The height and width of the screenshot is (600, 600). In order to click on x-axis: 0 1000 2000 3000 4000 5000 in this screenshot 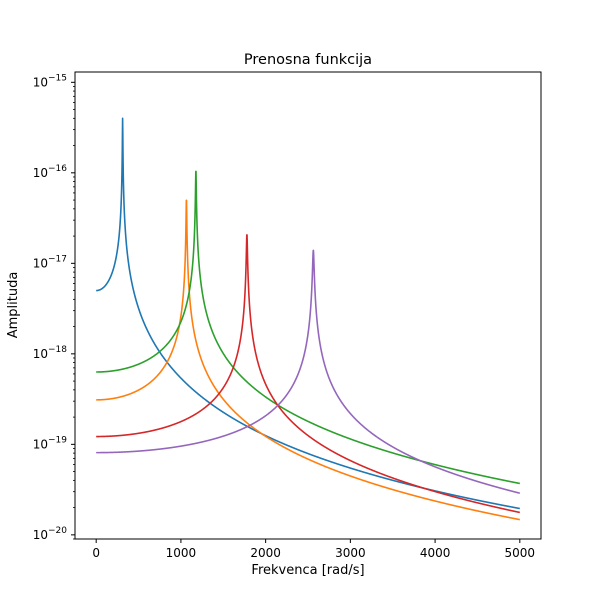, I will do `click(313, 549)`.